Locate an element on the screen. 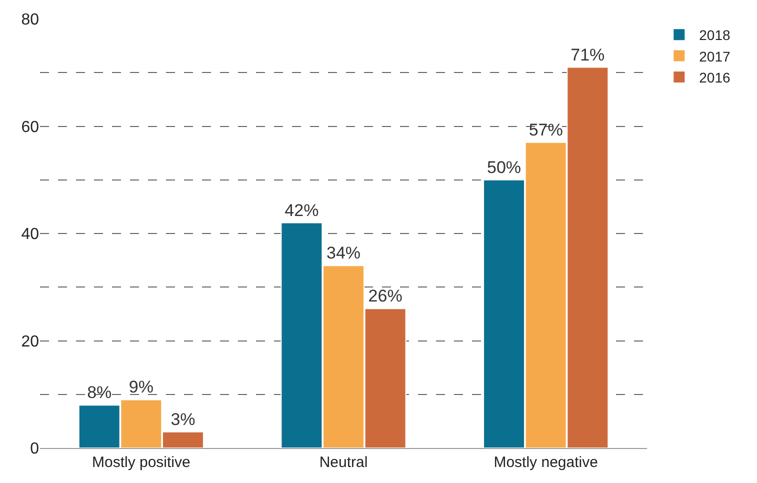 The height and width of the screenshot is (483, 757). data-label: 57% is located at coordinates (545, 130).